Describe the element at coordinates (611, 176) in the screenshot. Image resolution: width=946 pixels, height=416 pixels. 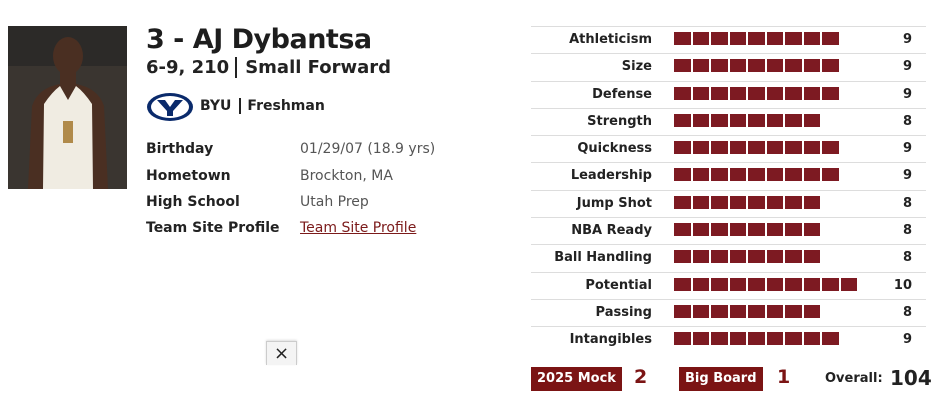
I see `rating-name: Leadership` at that location.